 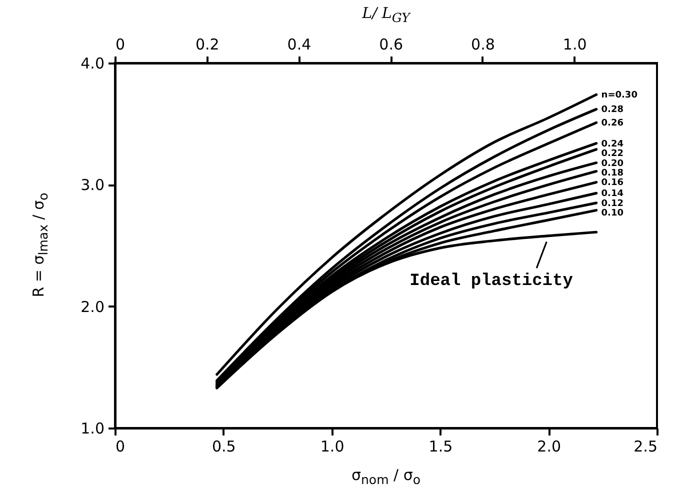 I want to click on x2-tick-label: 0.4, so click(x=299, y=45).